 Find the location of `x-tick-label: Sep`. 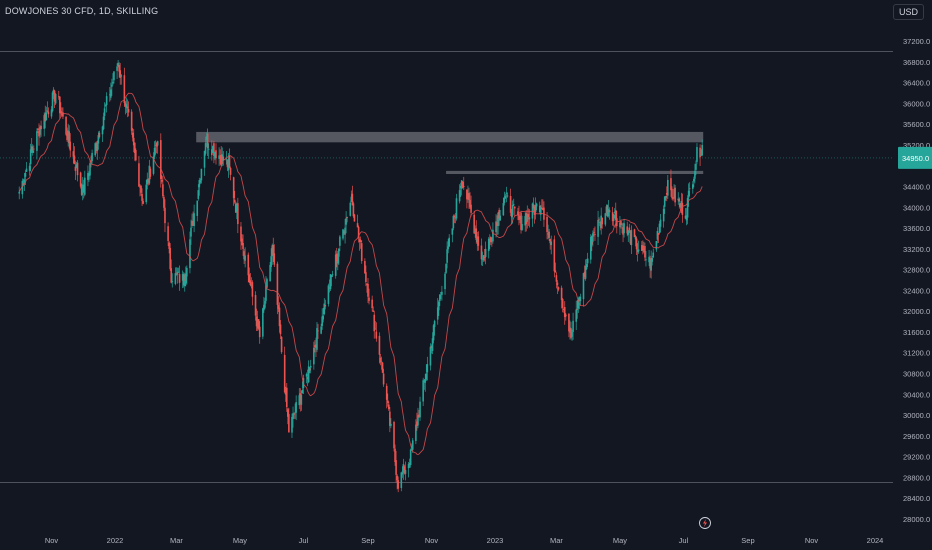

x-tick-label: Sep is located at coordinates (367, 540).